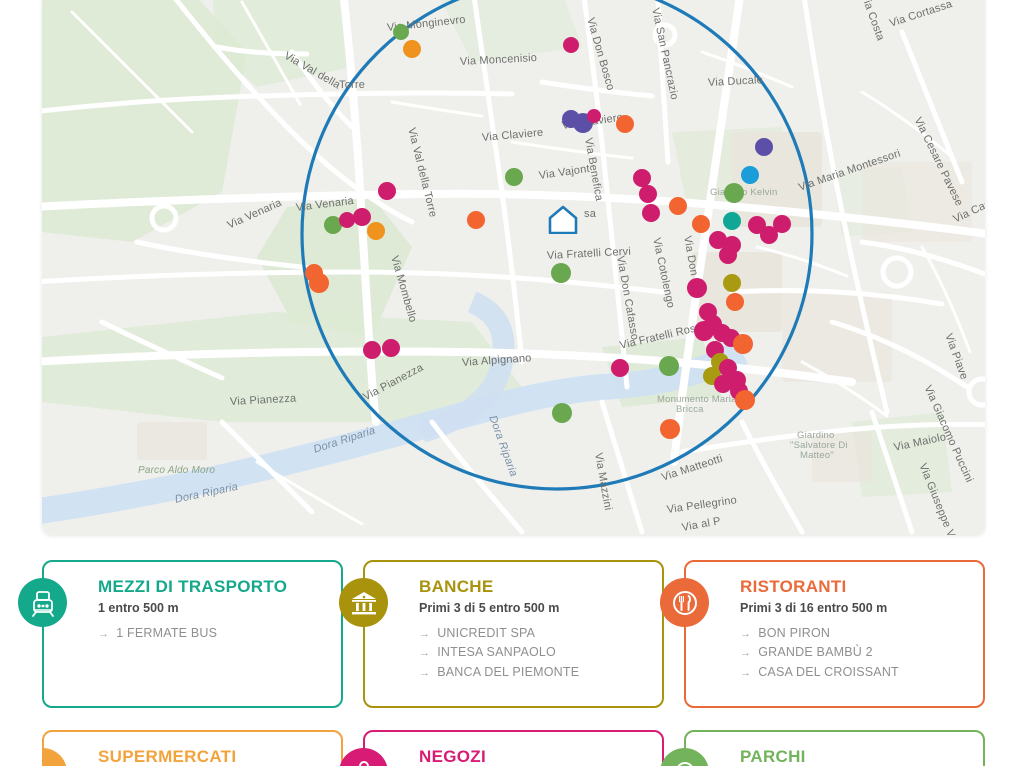  I want to click on card-subtitle: 1 entro 500 m, so click(138, 607).